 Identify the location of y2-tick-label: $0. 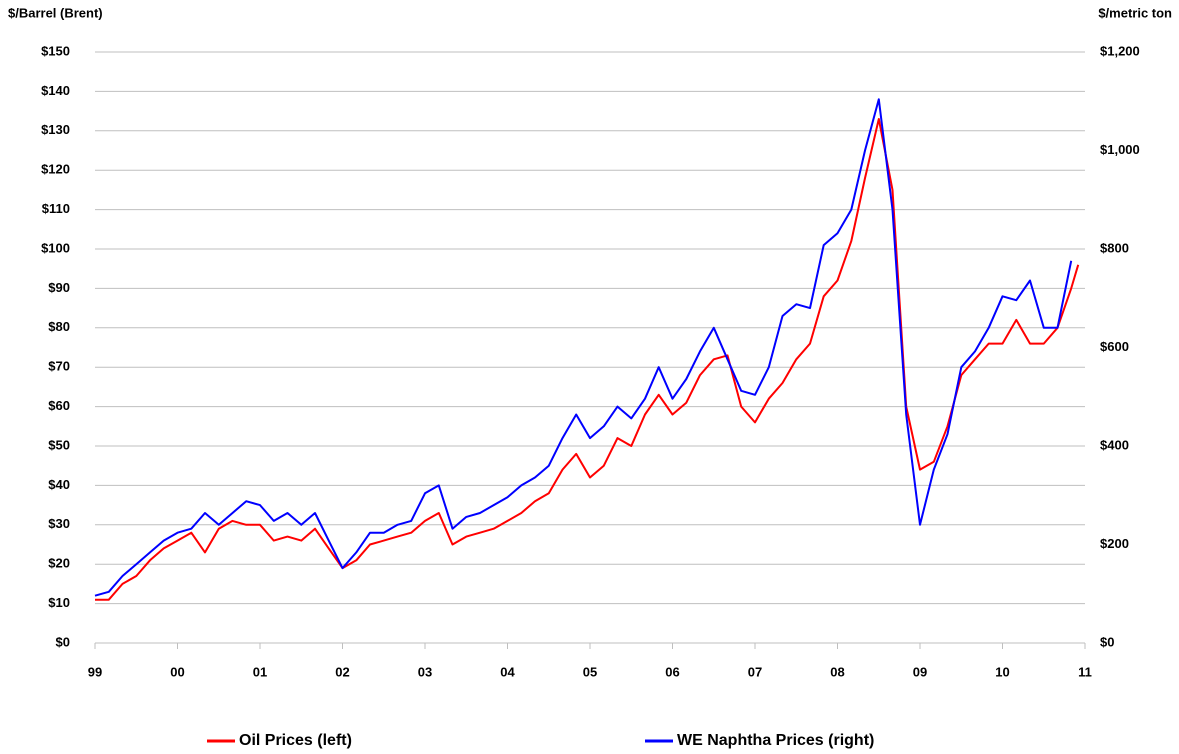
(1107, 641).